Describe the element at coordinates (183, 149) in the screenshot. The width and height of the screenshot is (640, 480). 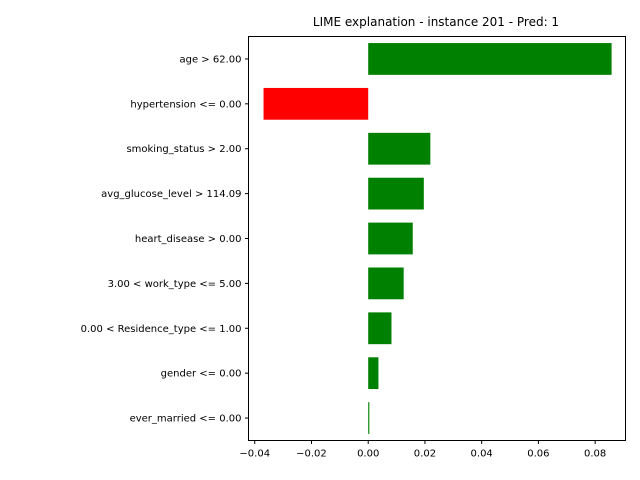
I see `y-tick-label: smoking_status > 2.00` at that location.